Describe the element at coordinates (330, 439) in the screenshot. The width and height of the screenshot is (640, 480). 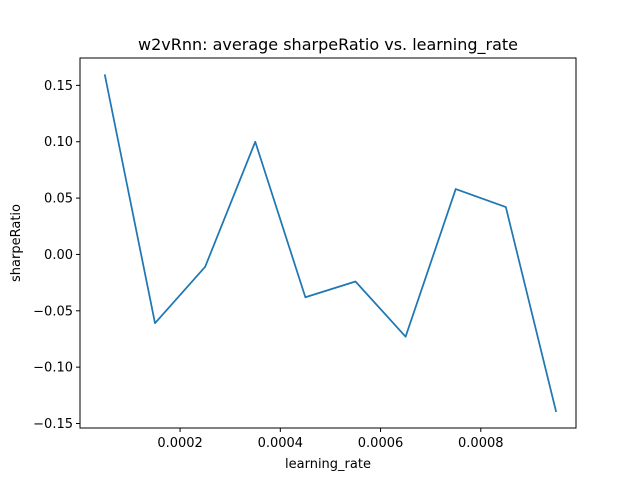
I see `x-axis: 0.0002 0.0004 0.0006 0.0008` at that location.